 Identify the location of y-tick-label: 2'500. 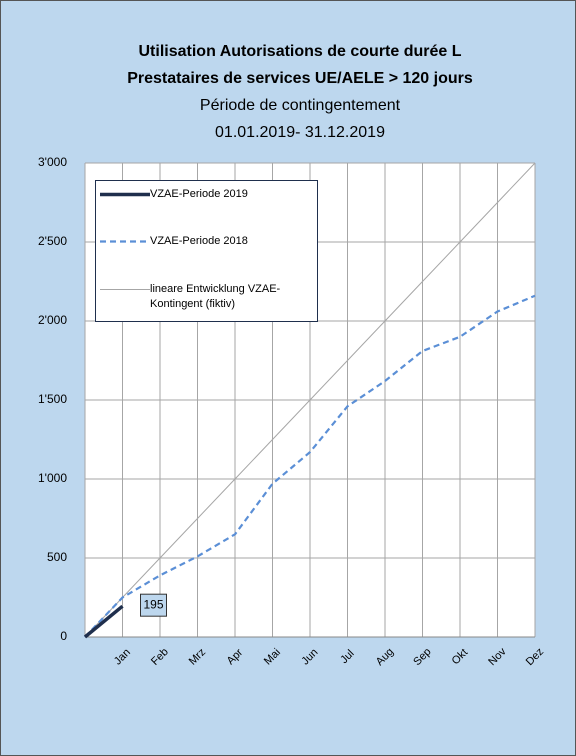
(52, 241).